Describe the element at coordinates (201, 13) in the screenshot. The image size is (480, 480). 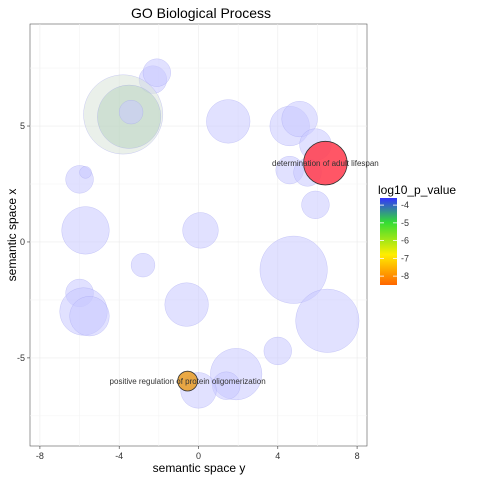
I see `chart-title: GO Biological Process` at that location.